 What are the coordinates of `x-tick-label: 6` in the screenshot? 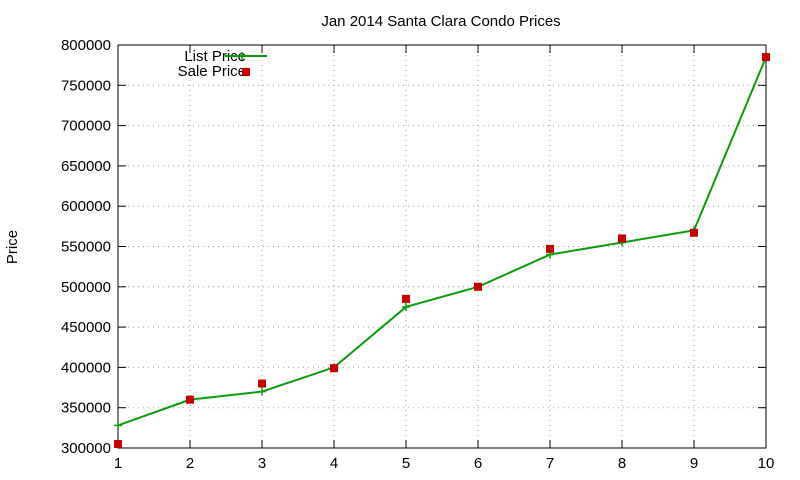 It's located at (478, 463).